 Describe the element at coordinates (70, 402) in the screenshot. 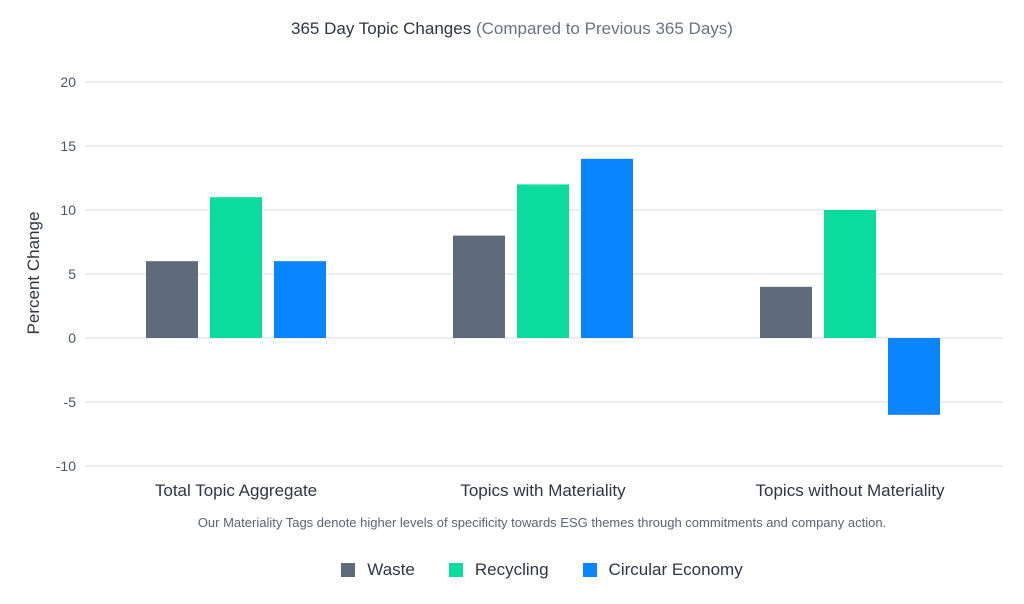

I see `y-tick-label: -5` at that location.